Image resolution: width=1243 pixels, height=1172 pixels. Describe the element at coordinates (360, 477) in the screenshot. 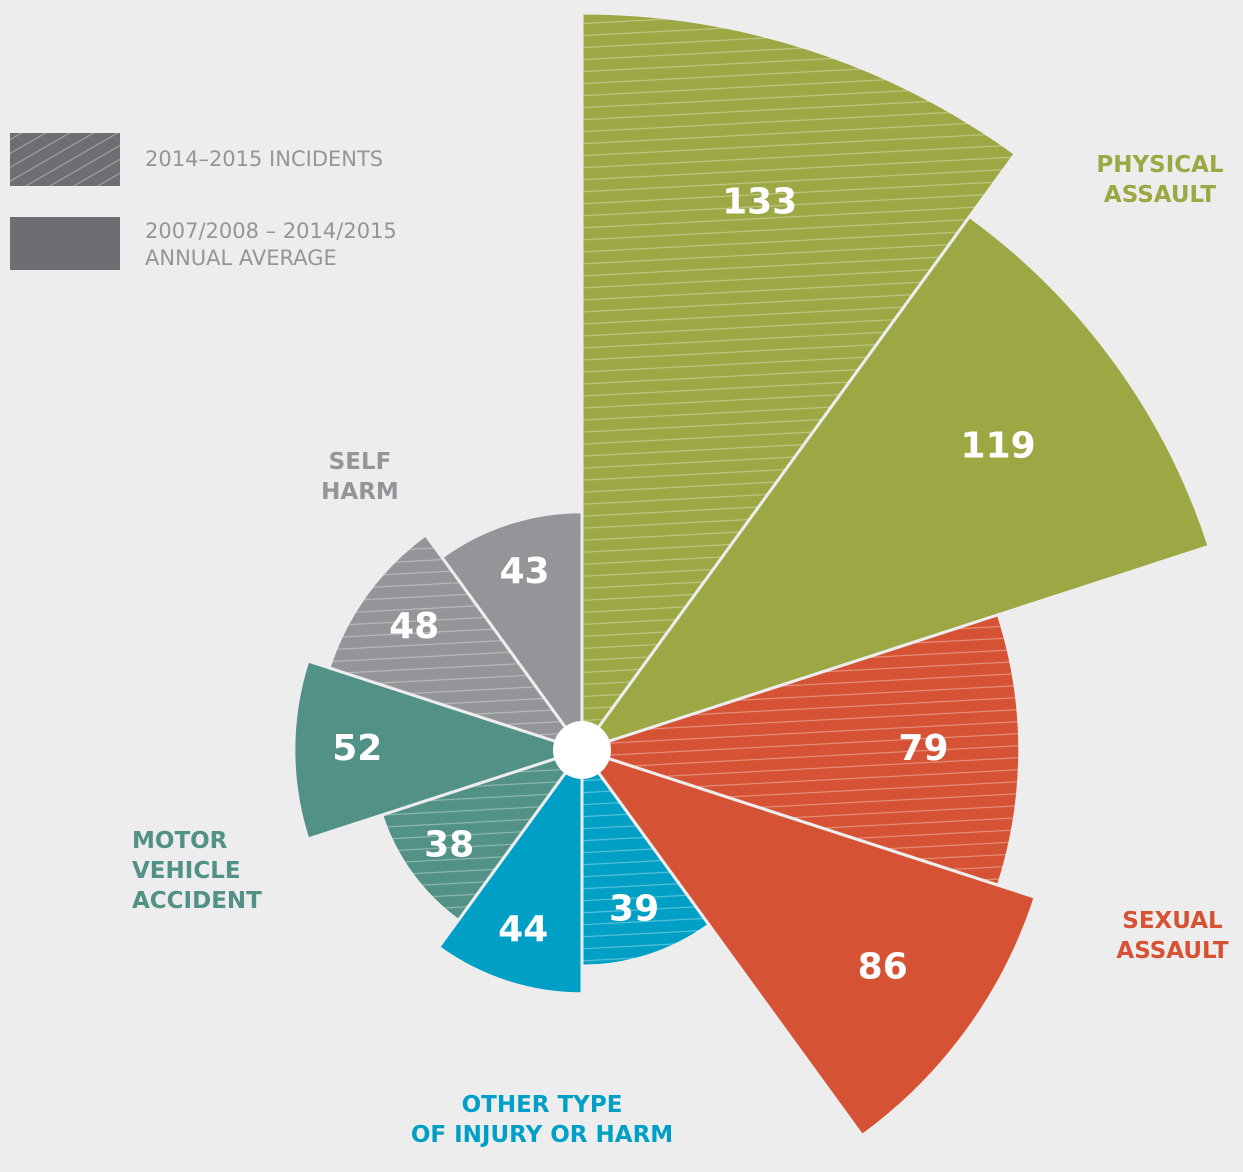

I see `category-label: SELF HARM` at that location.